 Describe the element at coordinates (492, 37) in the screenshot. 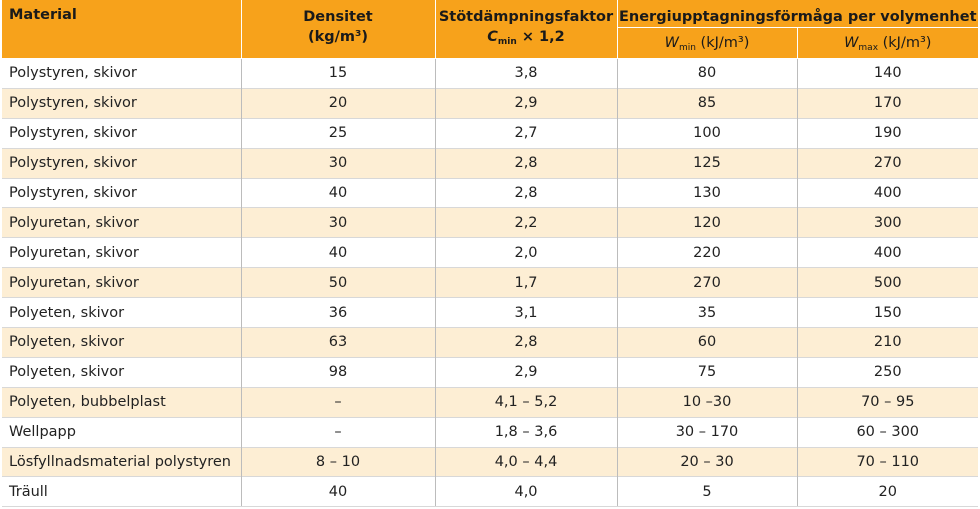

I see `header-shock-var: C` at that location.